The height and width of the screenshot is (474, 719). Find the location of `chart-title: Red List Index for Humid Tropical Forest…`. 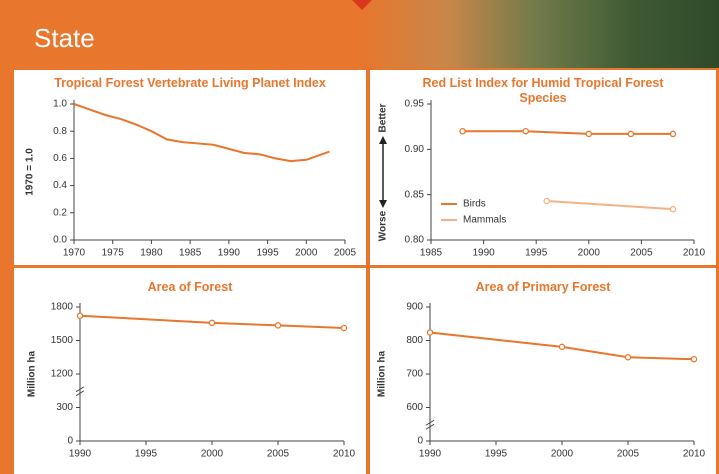

chart-title: Red List Index for Humid Tropical Forest… is located at coordinates (543, 90).